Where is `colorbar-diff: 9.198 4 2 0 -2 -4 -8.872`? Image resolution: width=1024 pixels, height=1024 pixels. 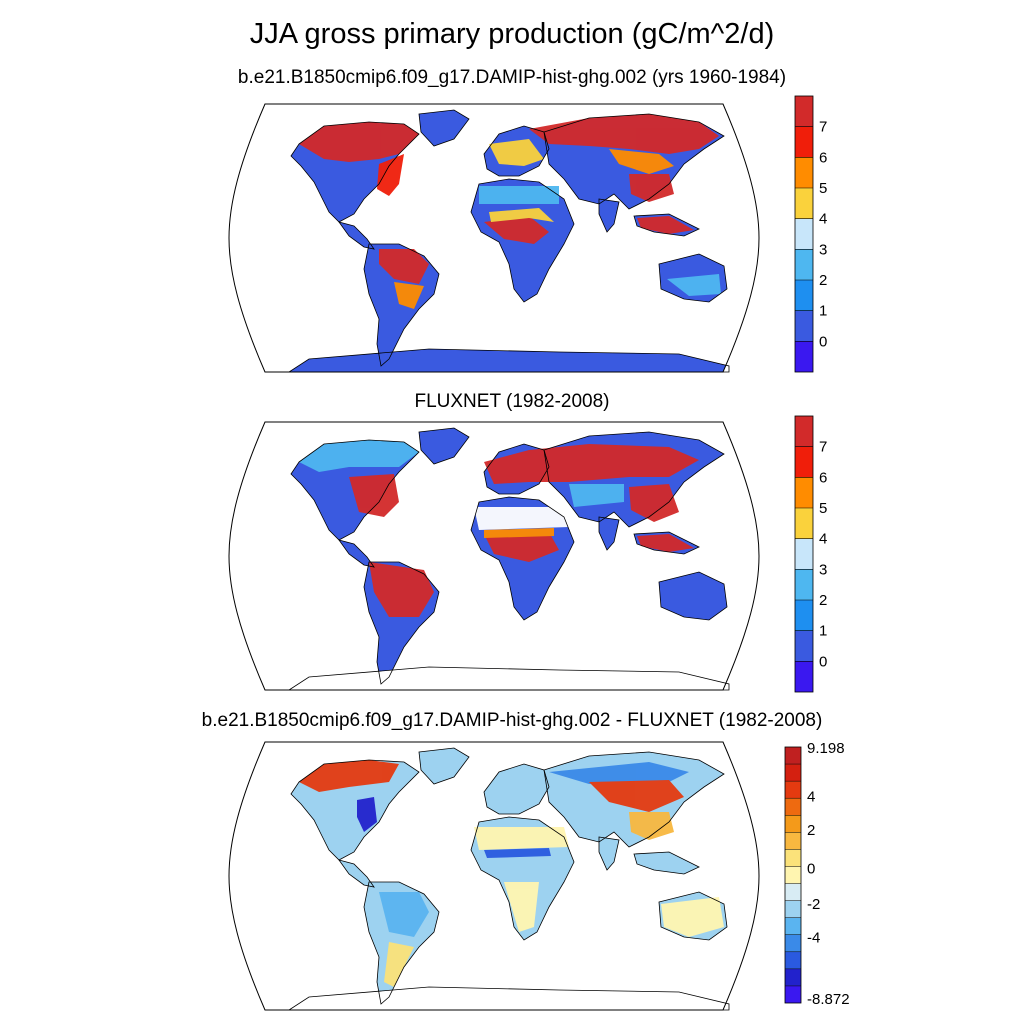 colorbar-diff: 9.198 4 2 0 -2 -4 -8.872 is located at coordinates (817, 874).